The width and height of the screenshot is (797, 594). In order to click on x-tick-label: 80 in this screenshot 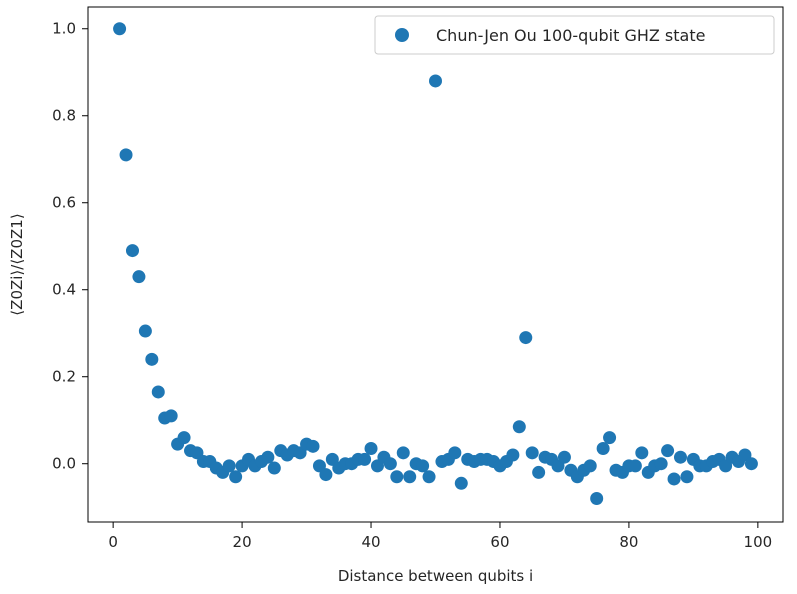, I will do `click(628, 542)`.